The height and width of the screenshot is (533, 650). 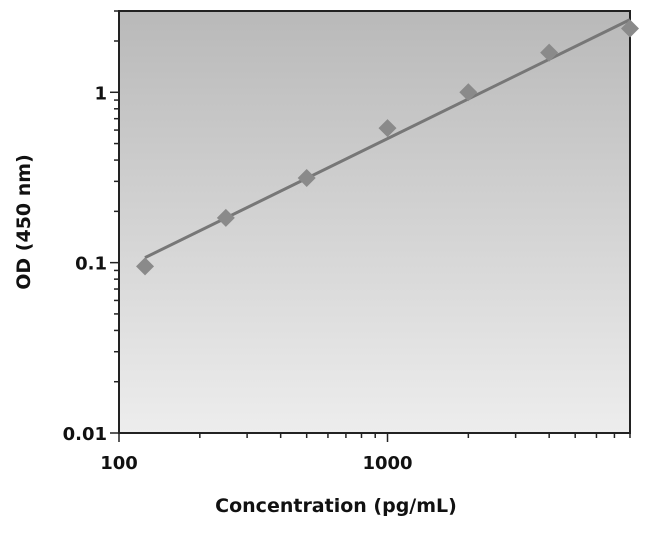 I want to click on y-tick-label: 0.01, so click(x=85, y=434).